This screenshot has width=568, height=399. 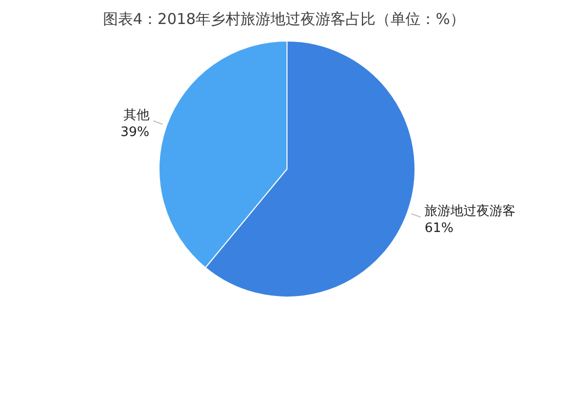 What do you see at coordinates (284, 19) in the screenshot?
I see `chart-title: 图表4：2018年乡村旅游地过夜游客占比（单位：%）` at bounding box center [284, 19].